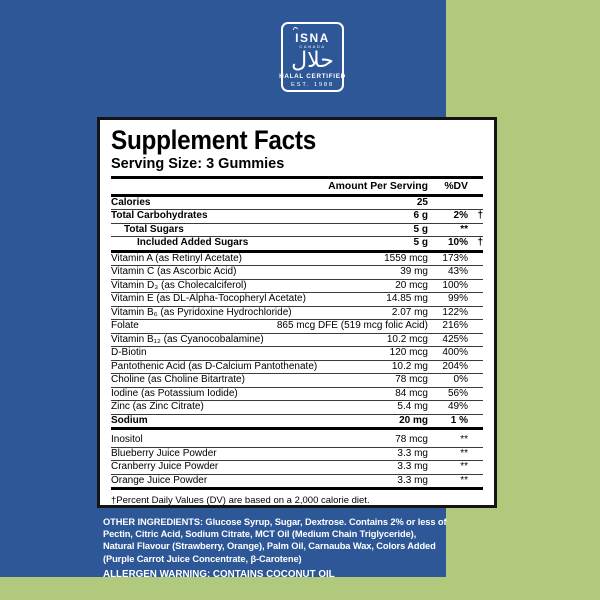 The width and height of the screenshot is (600, 600). Describe the element at coordinates (411, 285) in the screenshot. I see `row-amount: 20 mcg` at that location.